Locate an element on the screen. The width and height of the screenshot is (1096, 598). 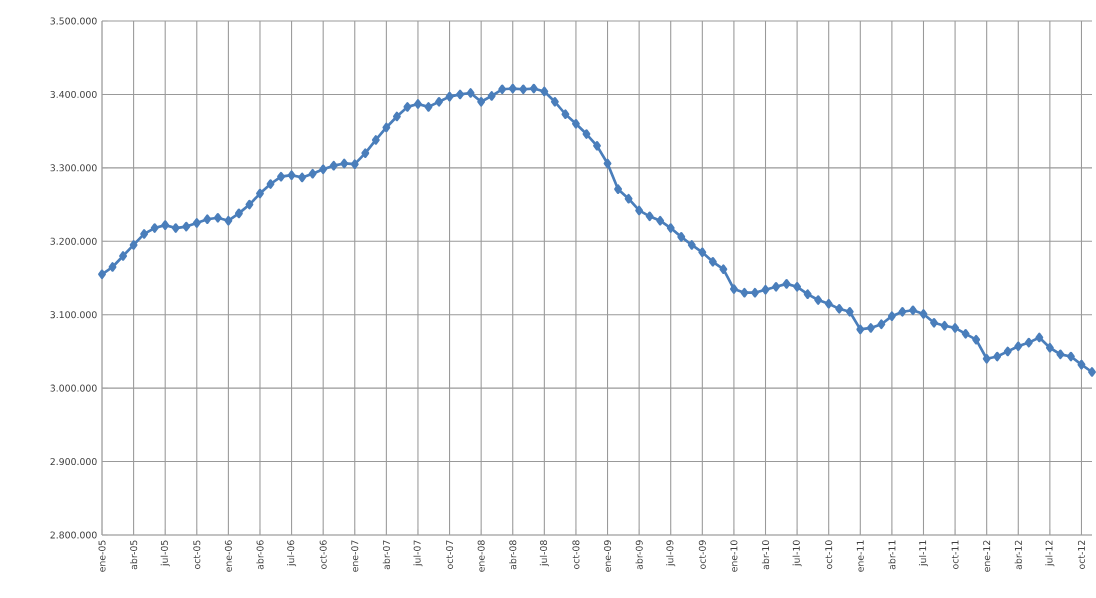
x-tick-label: ene-11 is located at coordinates (860, 556).